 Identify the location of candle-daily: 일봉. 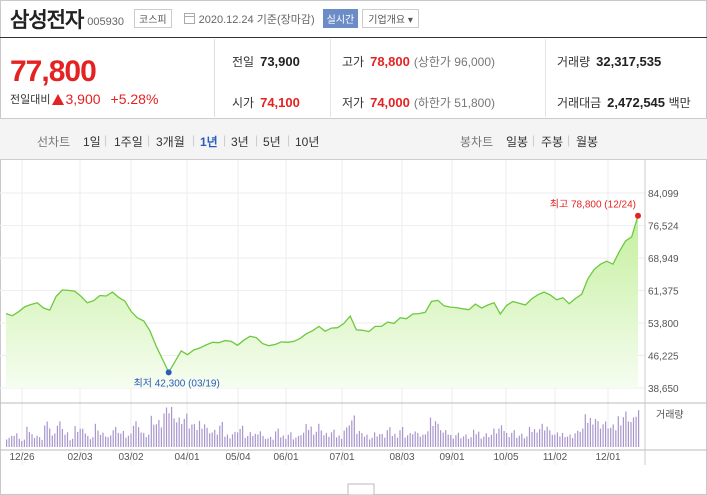
(517, 142).